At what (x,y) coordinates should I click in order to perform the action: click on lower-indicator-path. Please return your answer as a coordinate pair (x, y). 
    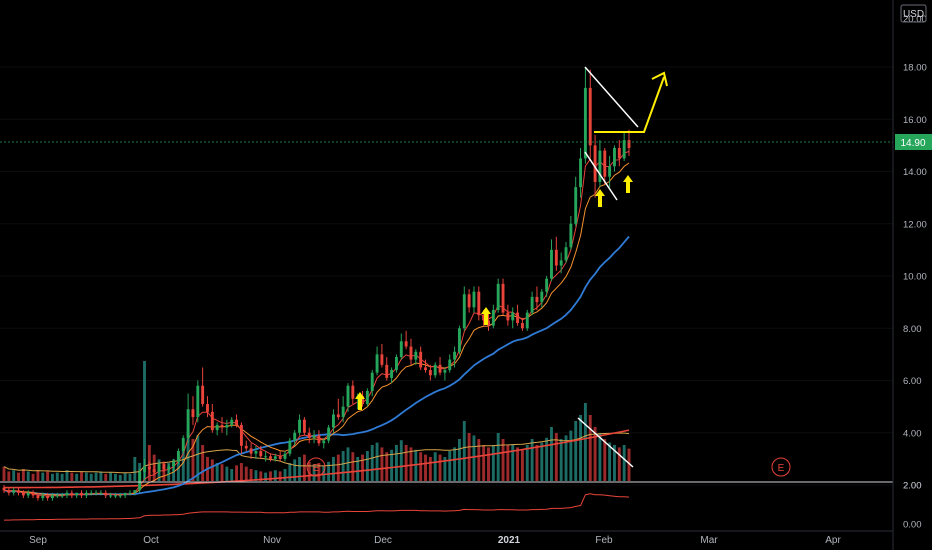
    Looking at the image, I should click on (317, 507).